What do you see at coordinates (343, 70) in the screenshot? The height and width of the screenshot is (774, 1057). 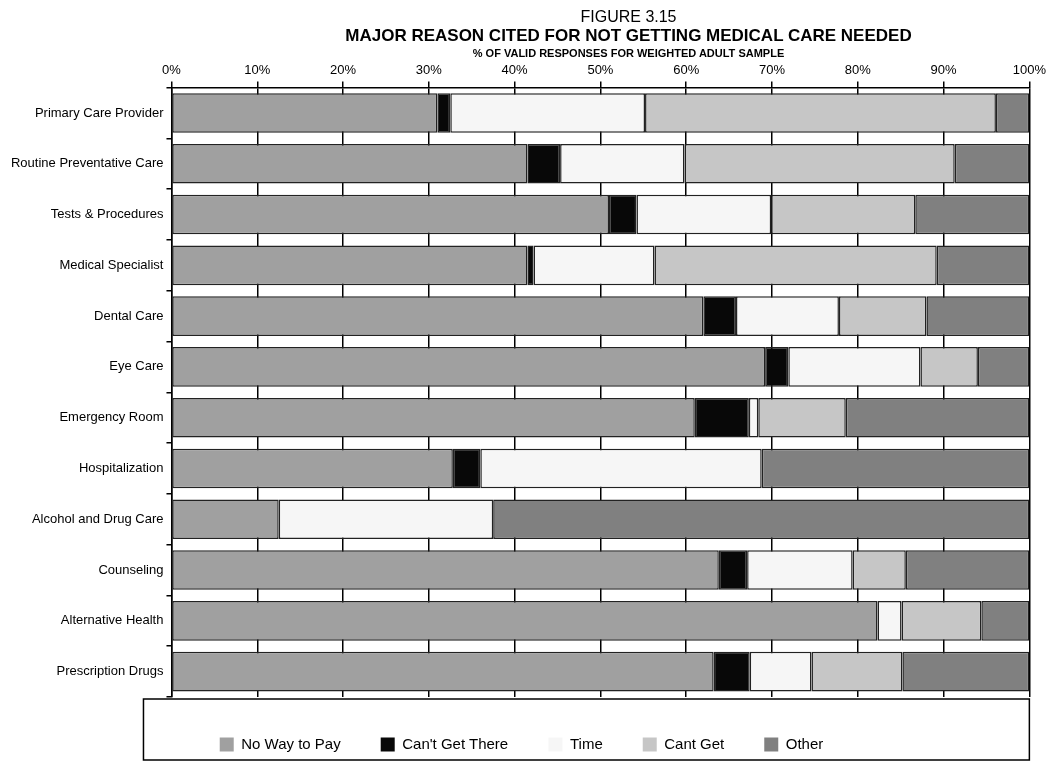 I see `x-tick-label: 20%` at bounding box center [343, 70].